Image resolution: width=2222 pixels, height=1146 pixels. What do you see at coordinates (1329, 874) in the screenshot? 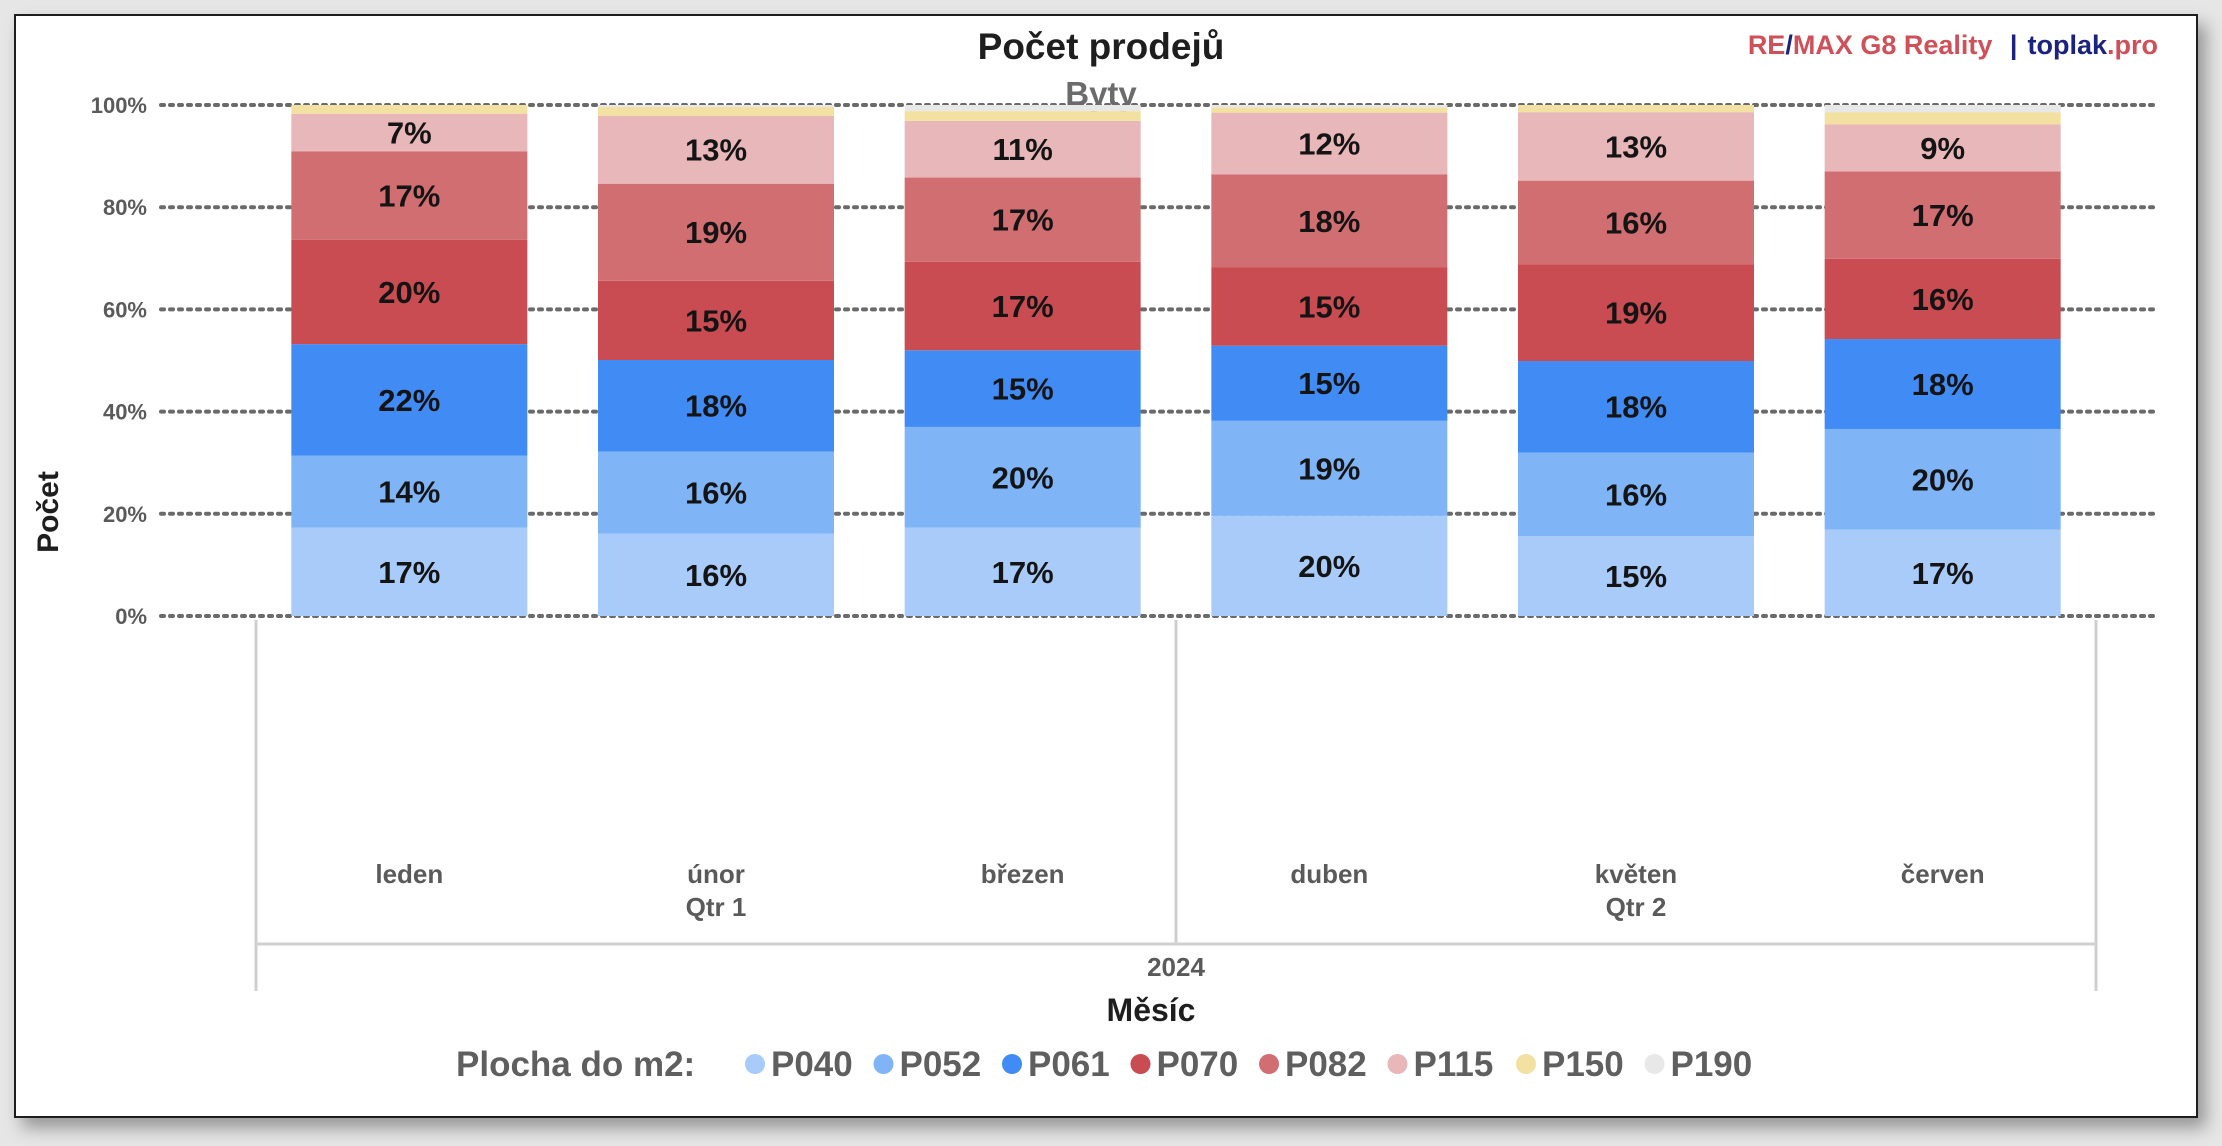
I see `x-tick-label: duben` at bounding box center [1329, 874].